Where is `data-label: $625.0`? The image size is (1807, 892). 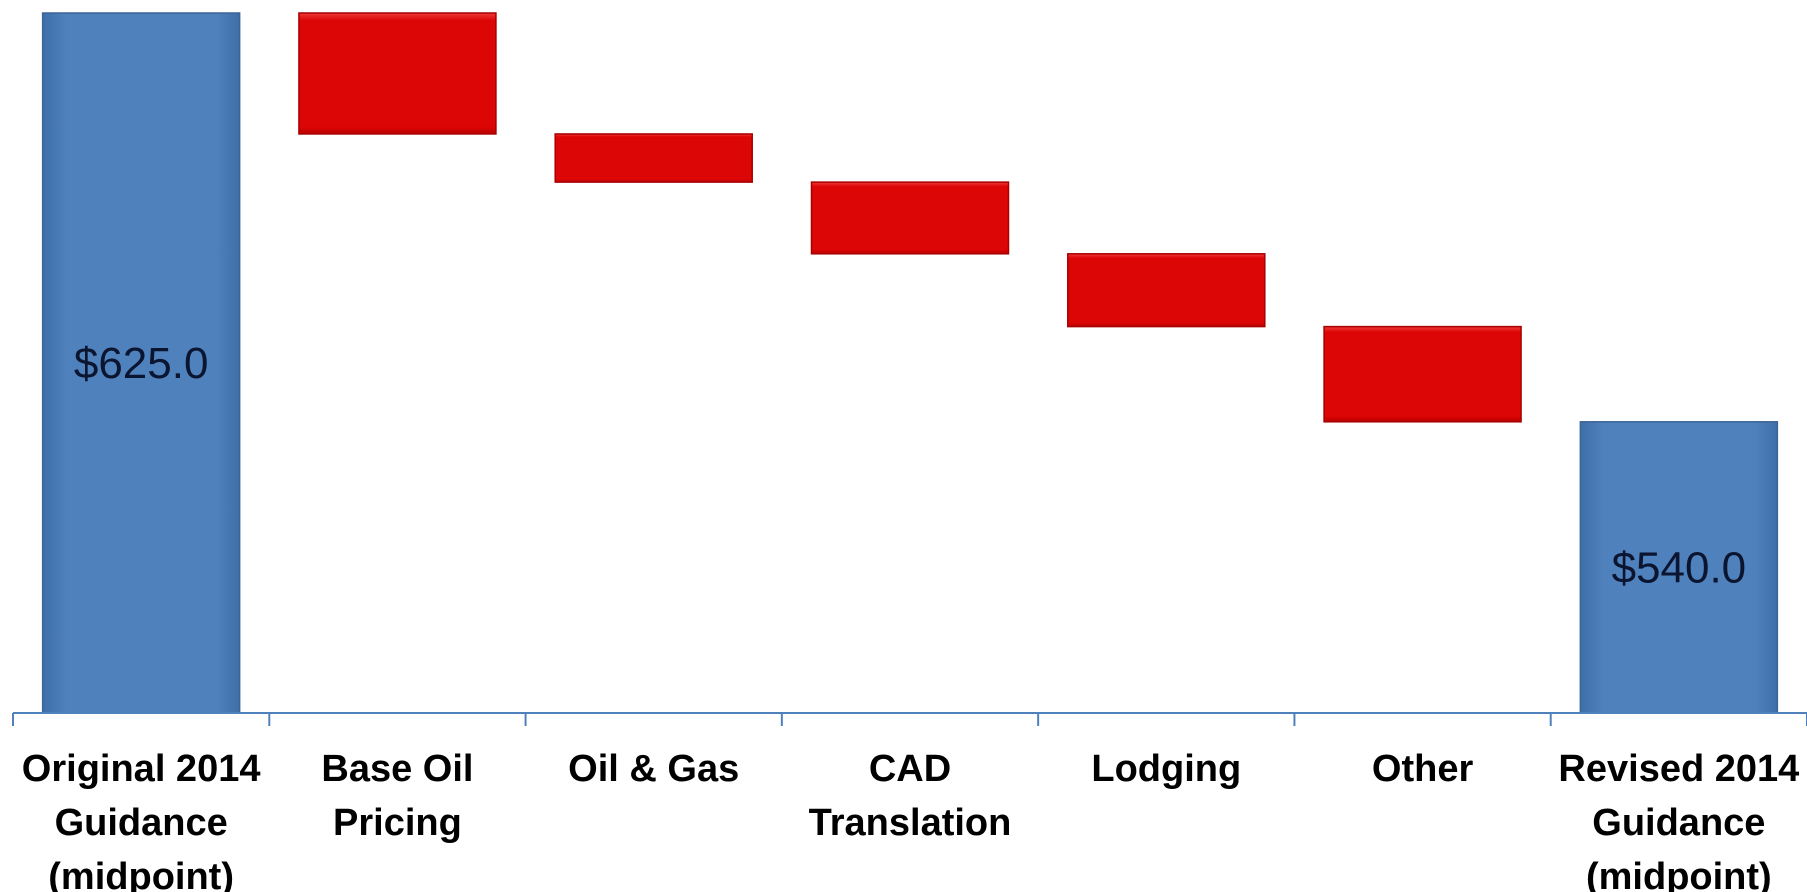 data-label: $625.0 is located at coordinates (141, 363).